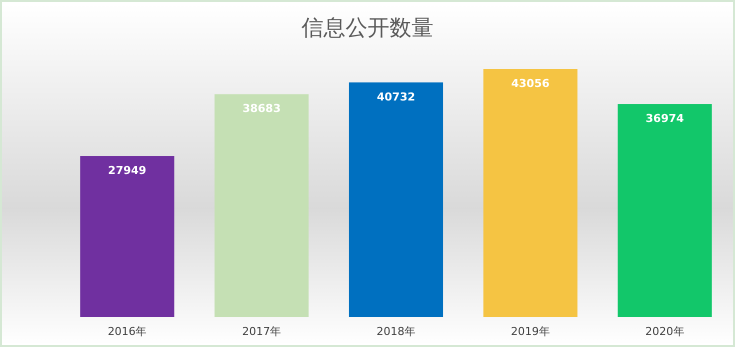  What do you see at coordinates (262, 331) in the screenshot?
I see `x-tick-label: 2017年` at bounding box center [262, 331].